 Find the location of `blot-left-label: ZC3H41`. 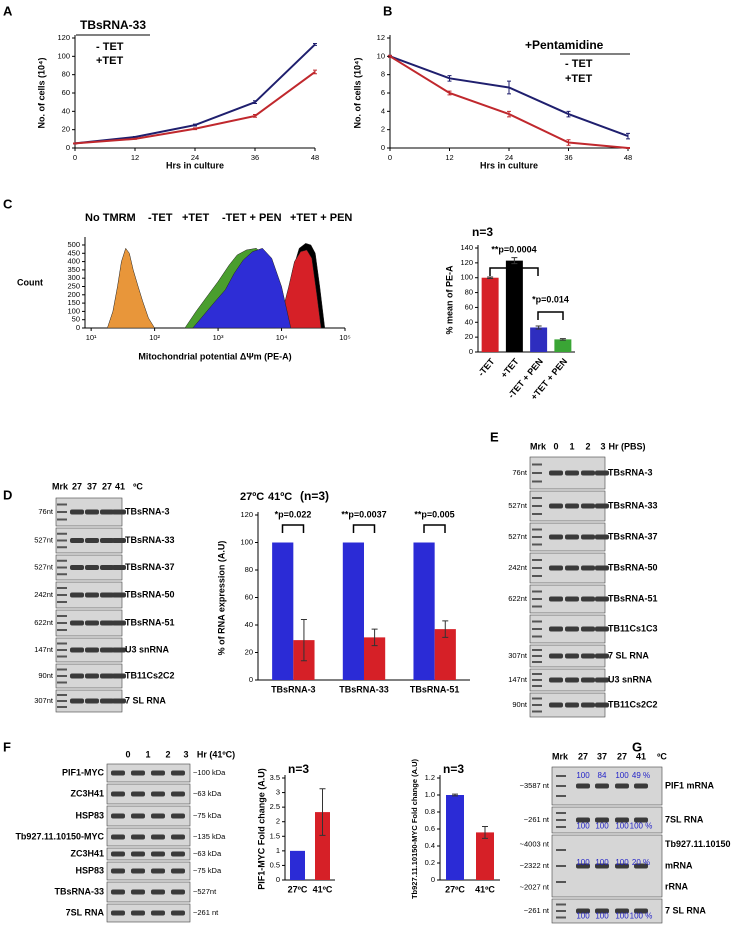

blot-left-label: ZC3H41 is located at coordinates (87, 853).